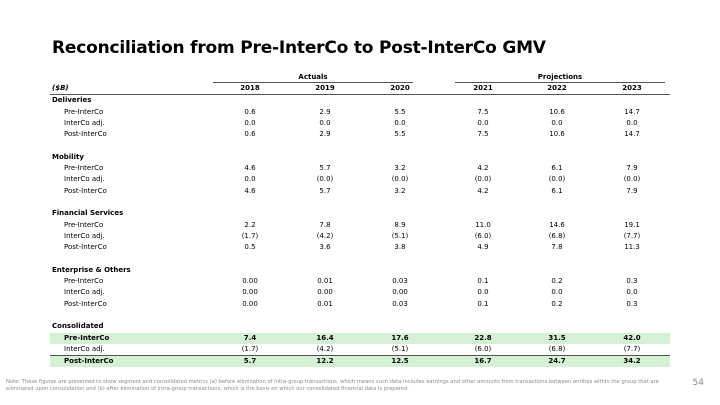  I want to click on row-label: InterCo adj., so click(84, 235).